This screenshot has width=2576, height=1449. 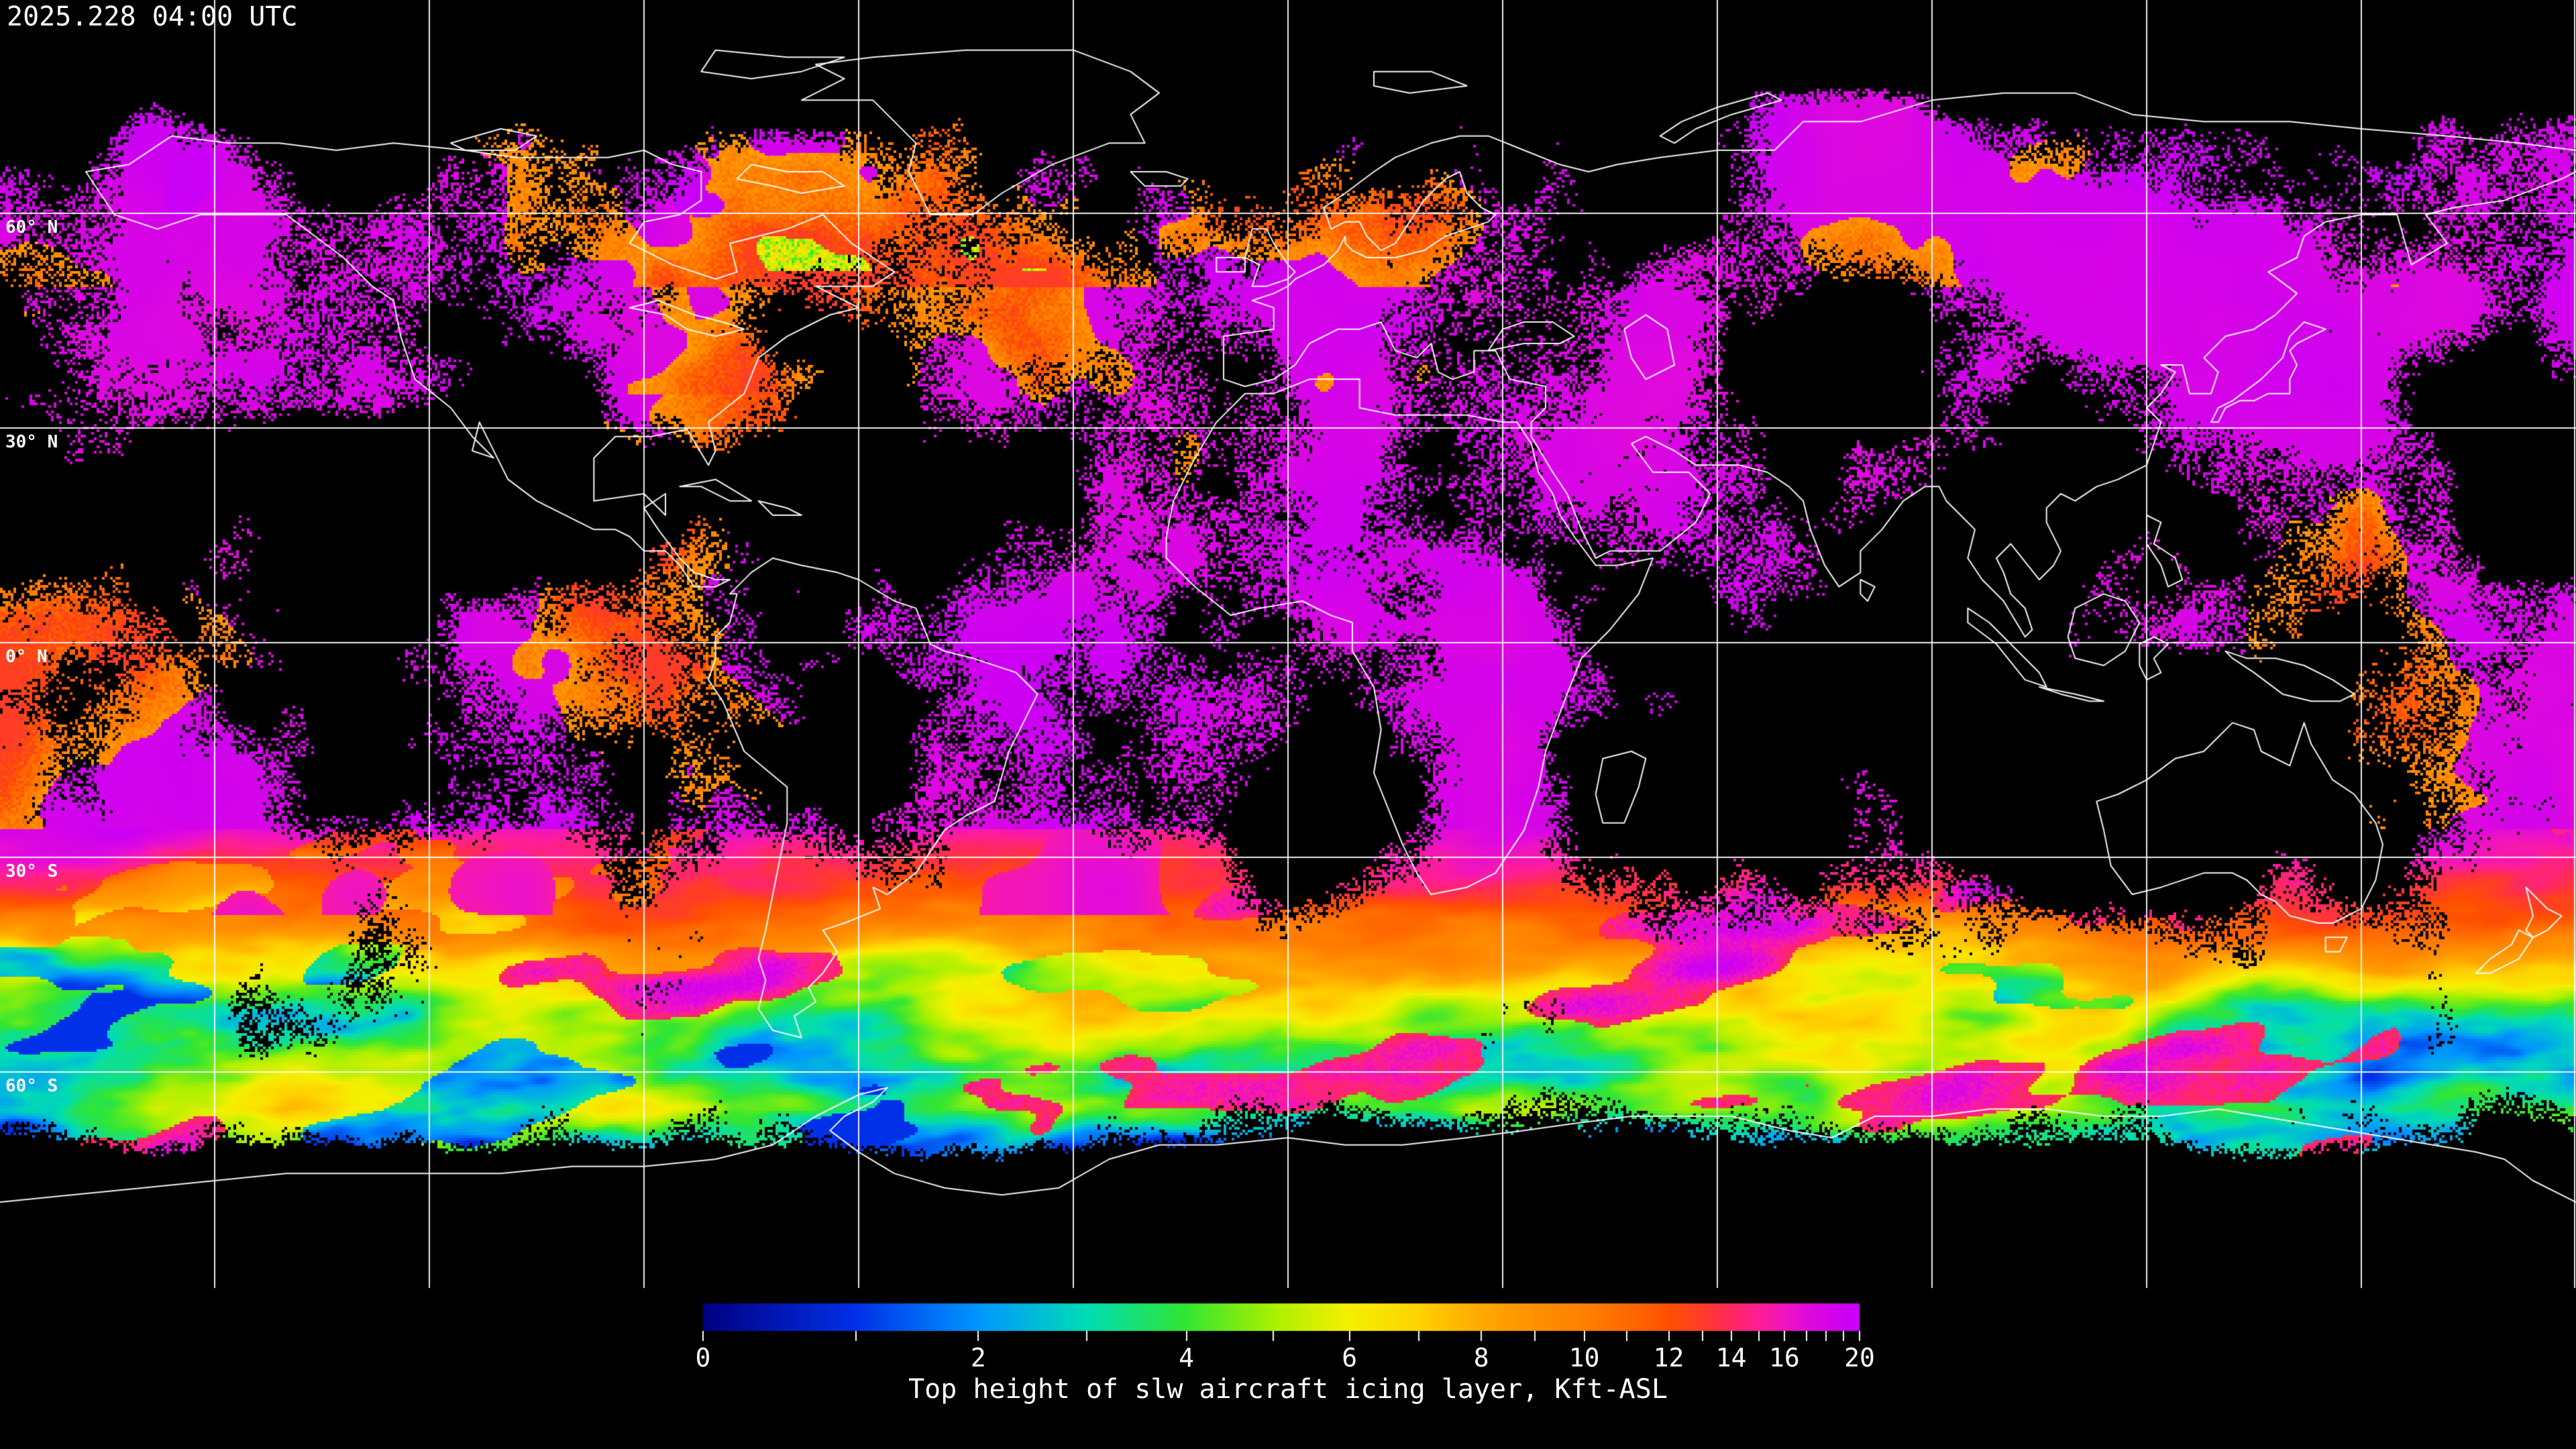 I want to click on colorbar-tick-label: 4, so click(x=1187, y=1358).